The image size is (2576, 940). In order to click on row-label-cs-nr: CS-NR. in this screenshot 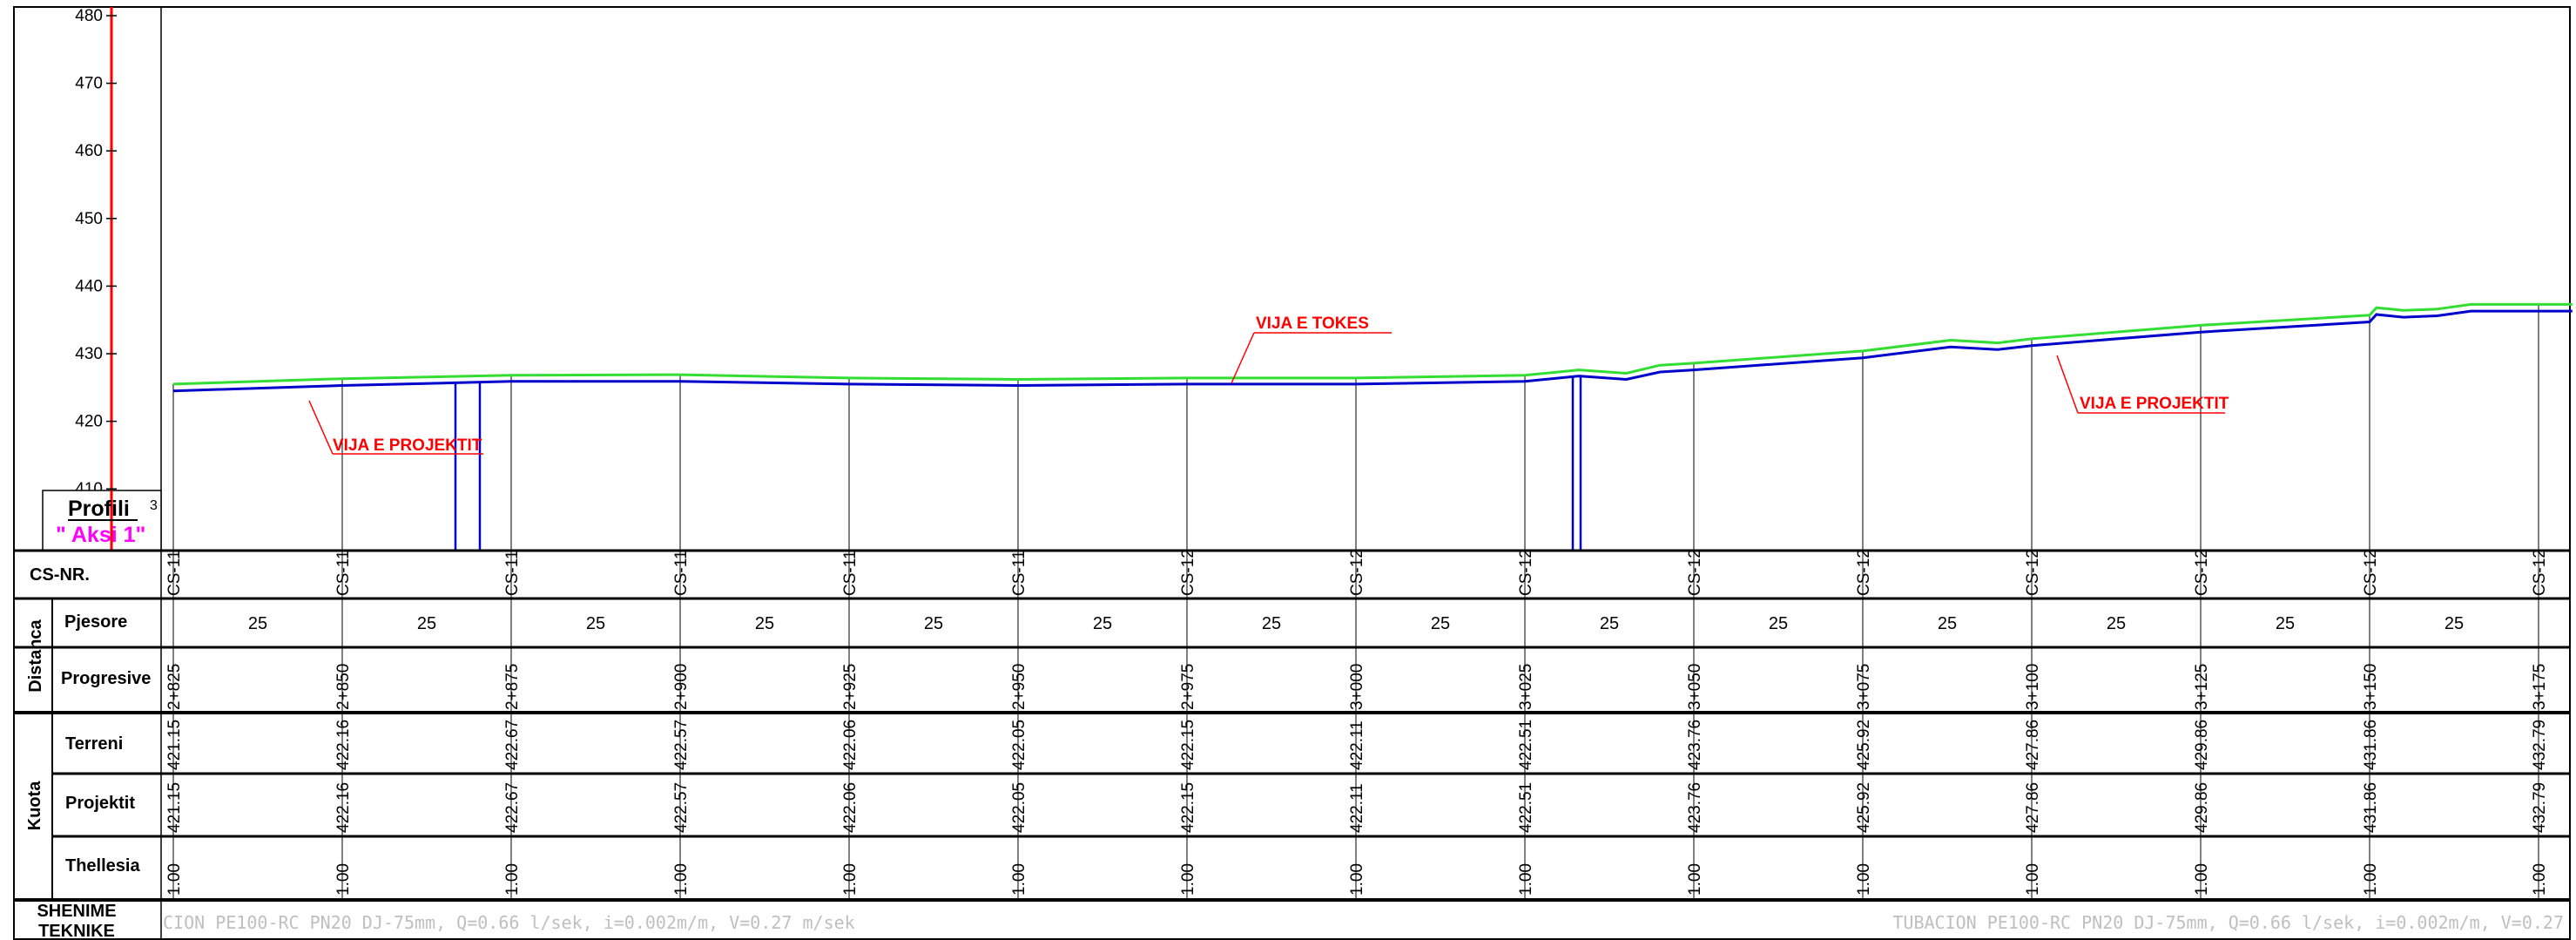, I will do `click(60, 575)`.